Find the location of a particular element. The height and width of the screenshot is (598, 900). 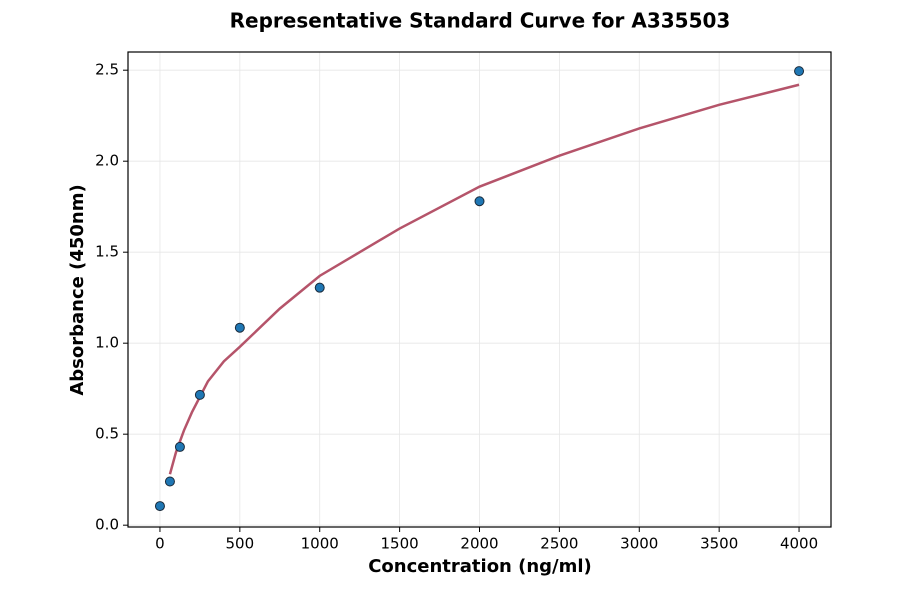

x-tick-label: 0 is located at coordinates (160, 544).